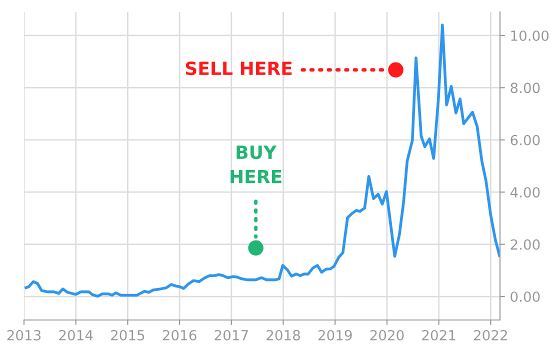 Image resolution: width=560 pixels, height=350 pixels. What do you see at coordinates (530, 35) in the screenshot?
I see `y-tick-label: 10.00` at bounding box center [530, 35].